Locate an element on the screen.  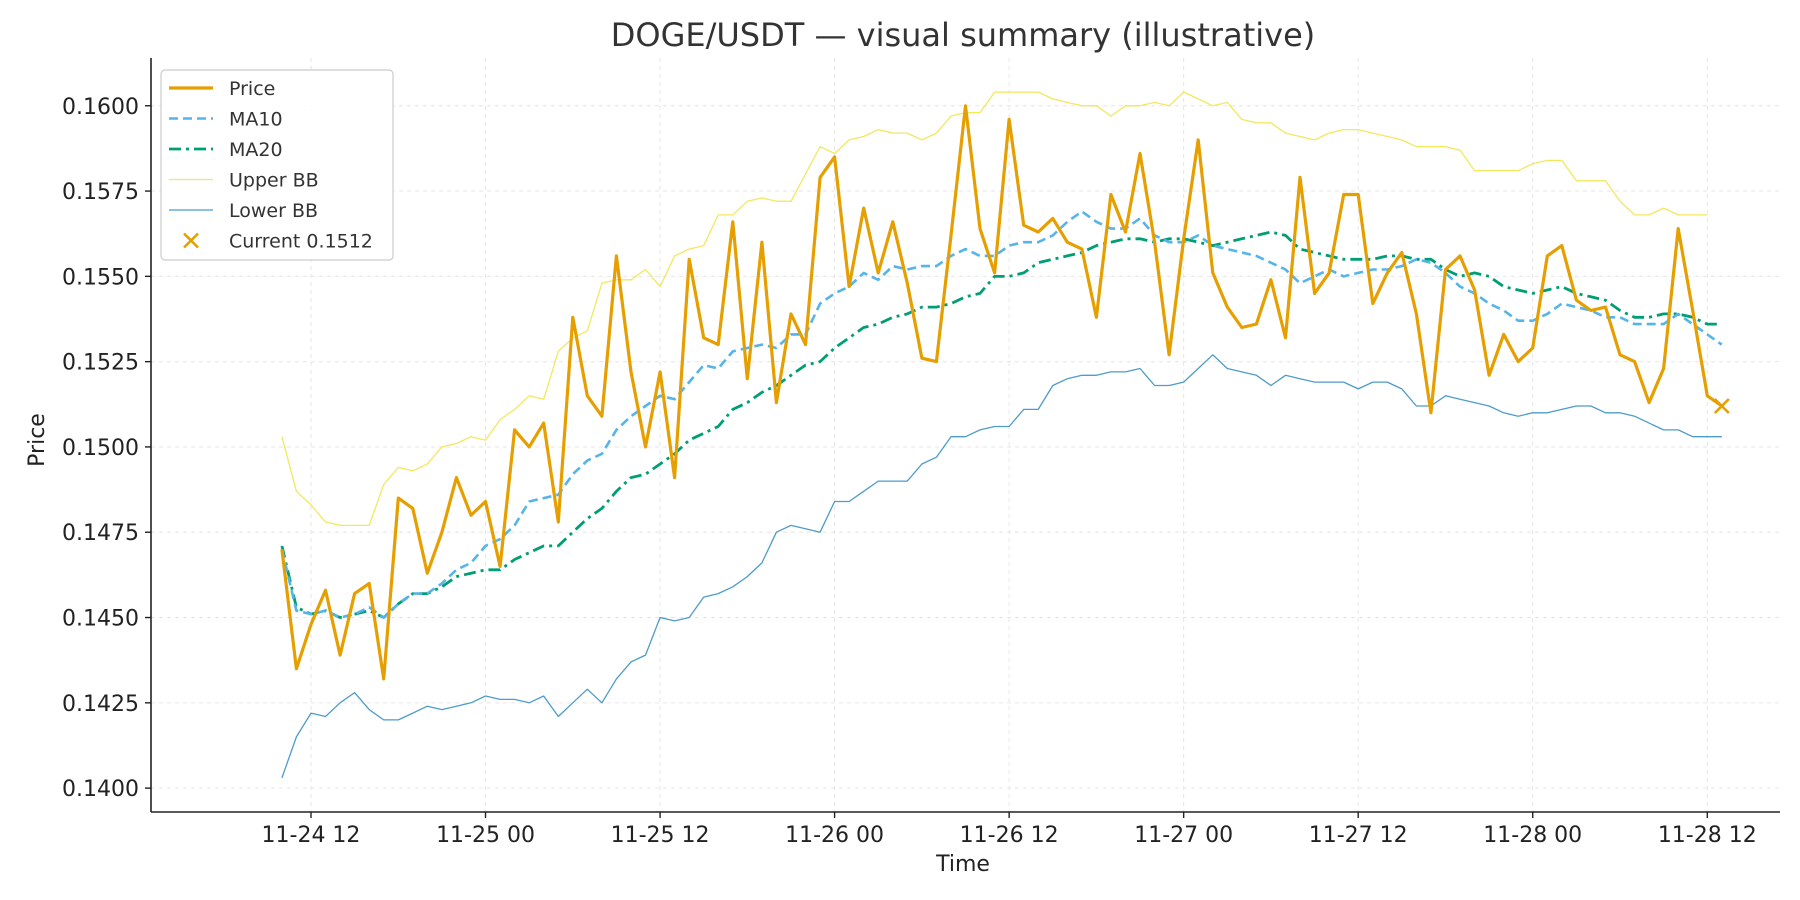
marker-layer is located at coordinates (1721, 406).